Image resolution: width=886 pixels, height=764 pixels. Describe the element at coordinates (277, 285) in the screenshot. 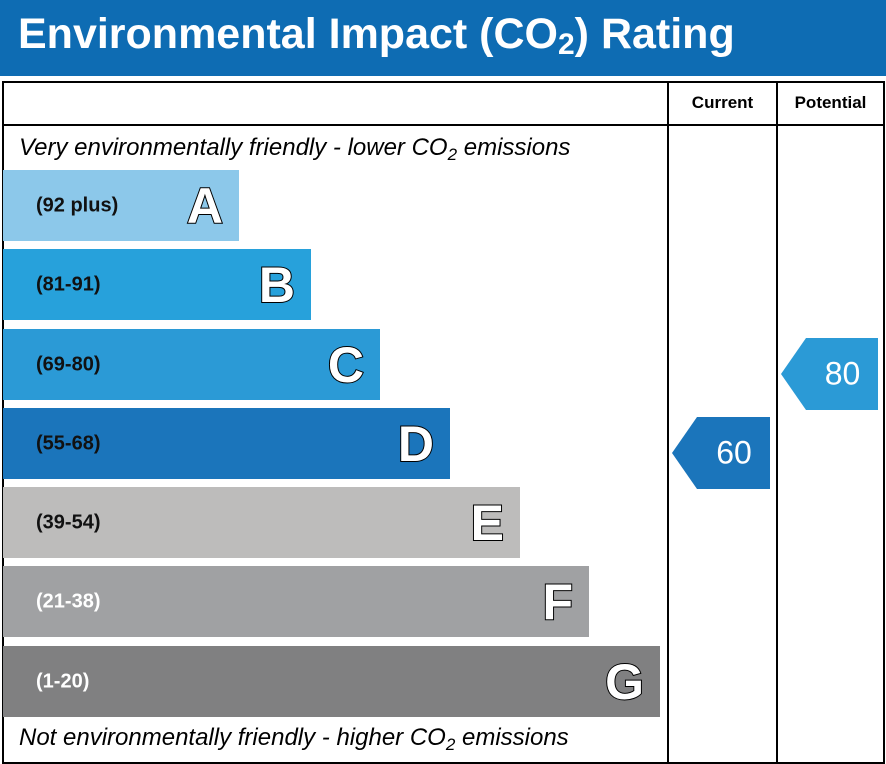

I see `band-letter: B` at that location.